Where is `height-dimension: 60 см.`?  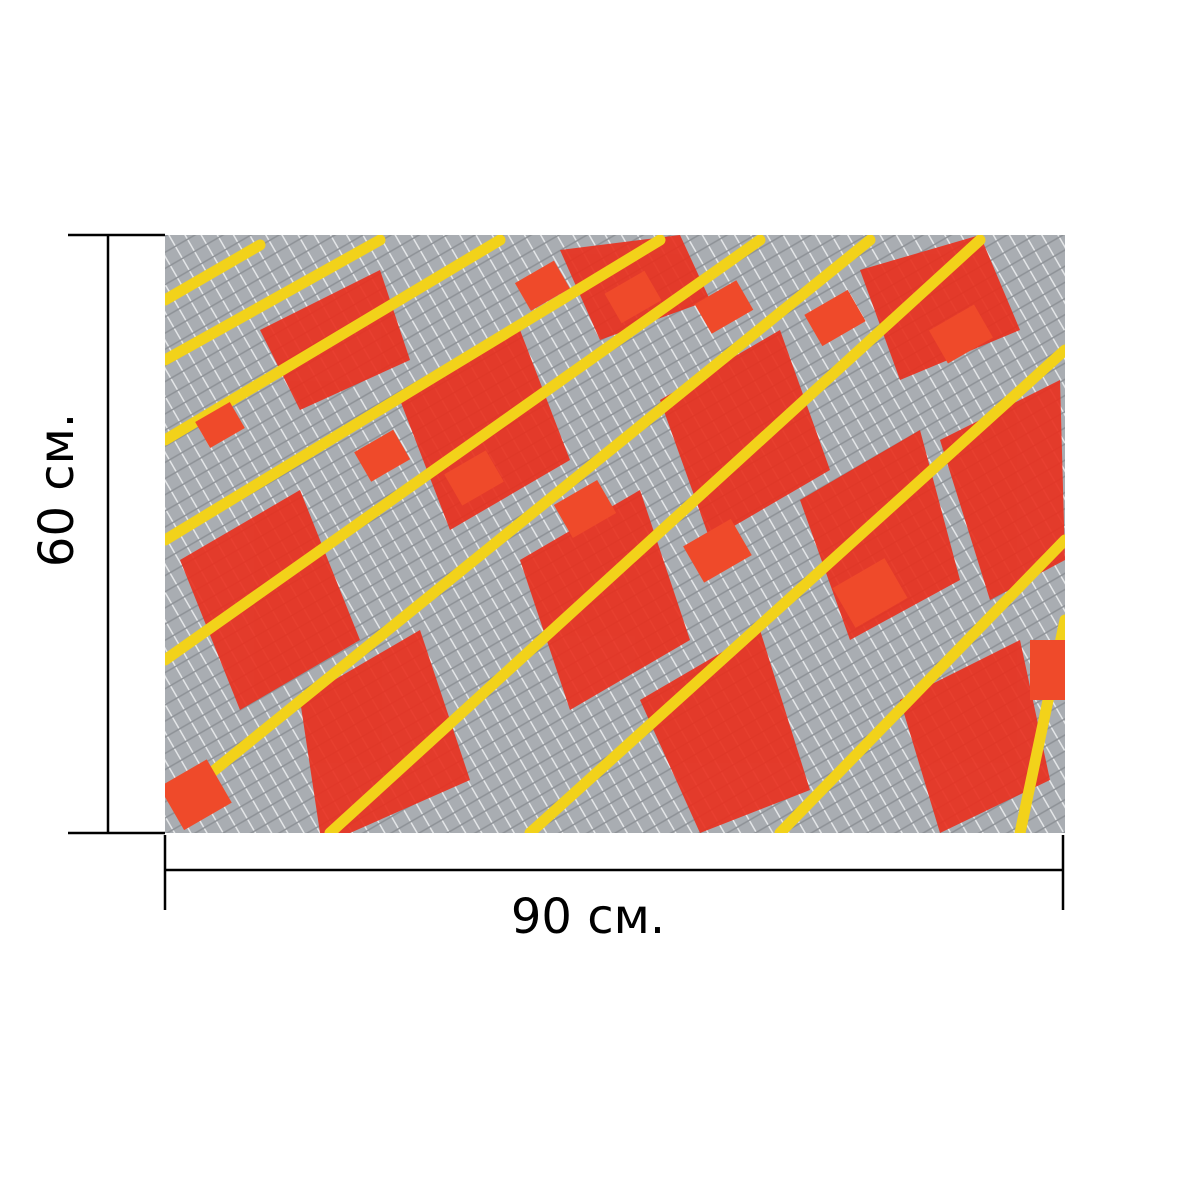 height-dimension: 60 см. is located at coordinates (97, 534).